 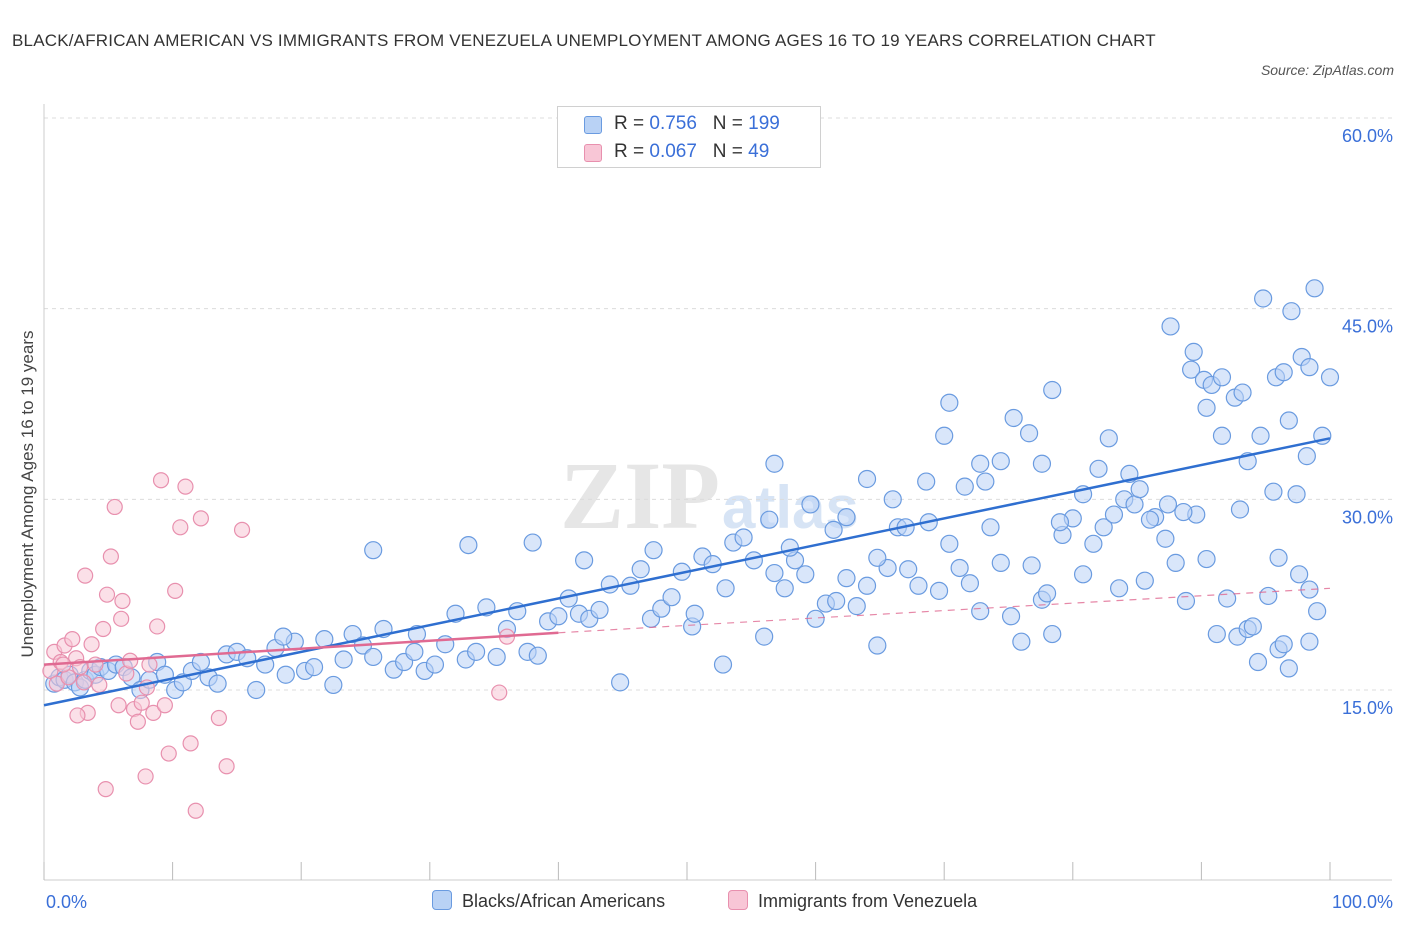 I want to click on legend-swatch-blue, so click(x=593, y=125).